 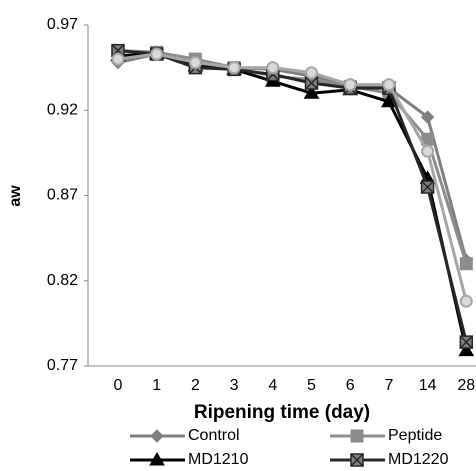 I want to click on x-tick-label: 7, so click(x=388, y=385).